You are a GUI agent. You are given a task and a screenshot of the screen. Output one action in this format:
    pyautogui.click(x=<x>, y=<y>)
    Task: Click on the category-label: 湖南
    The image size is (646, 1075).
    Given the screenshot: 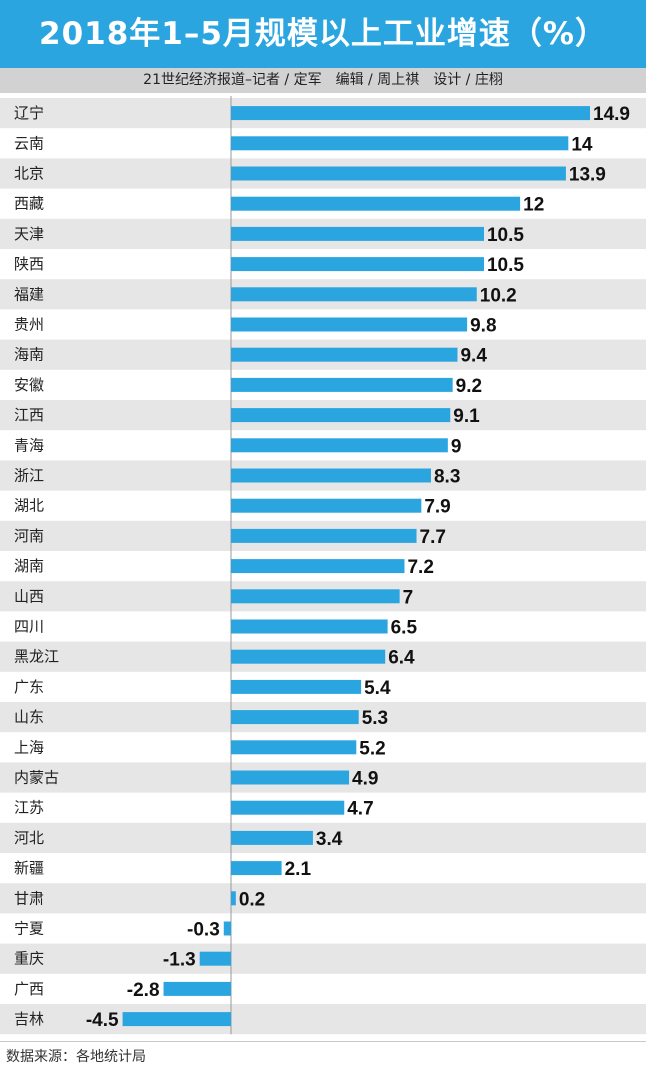 What is the action you would take?
    pyautogui.click(x=29, y=566)
    